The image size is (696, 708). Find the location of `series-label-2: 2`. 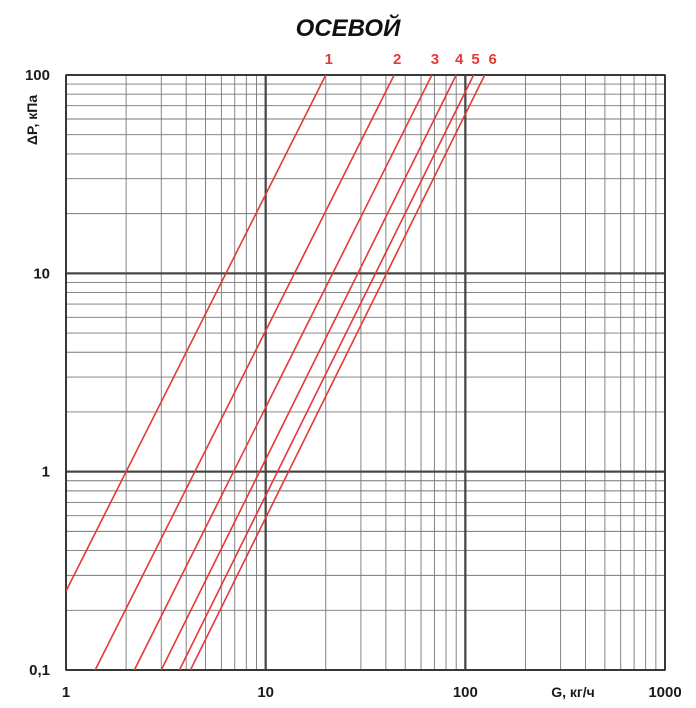

series-label-2: 2 is located at coordinates (397, 59).